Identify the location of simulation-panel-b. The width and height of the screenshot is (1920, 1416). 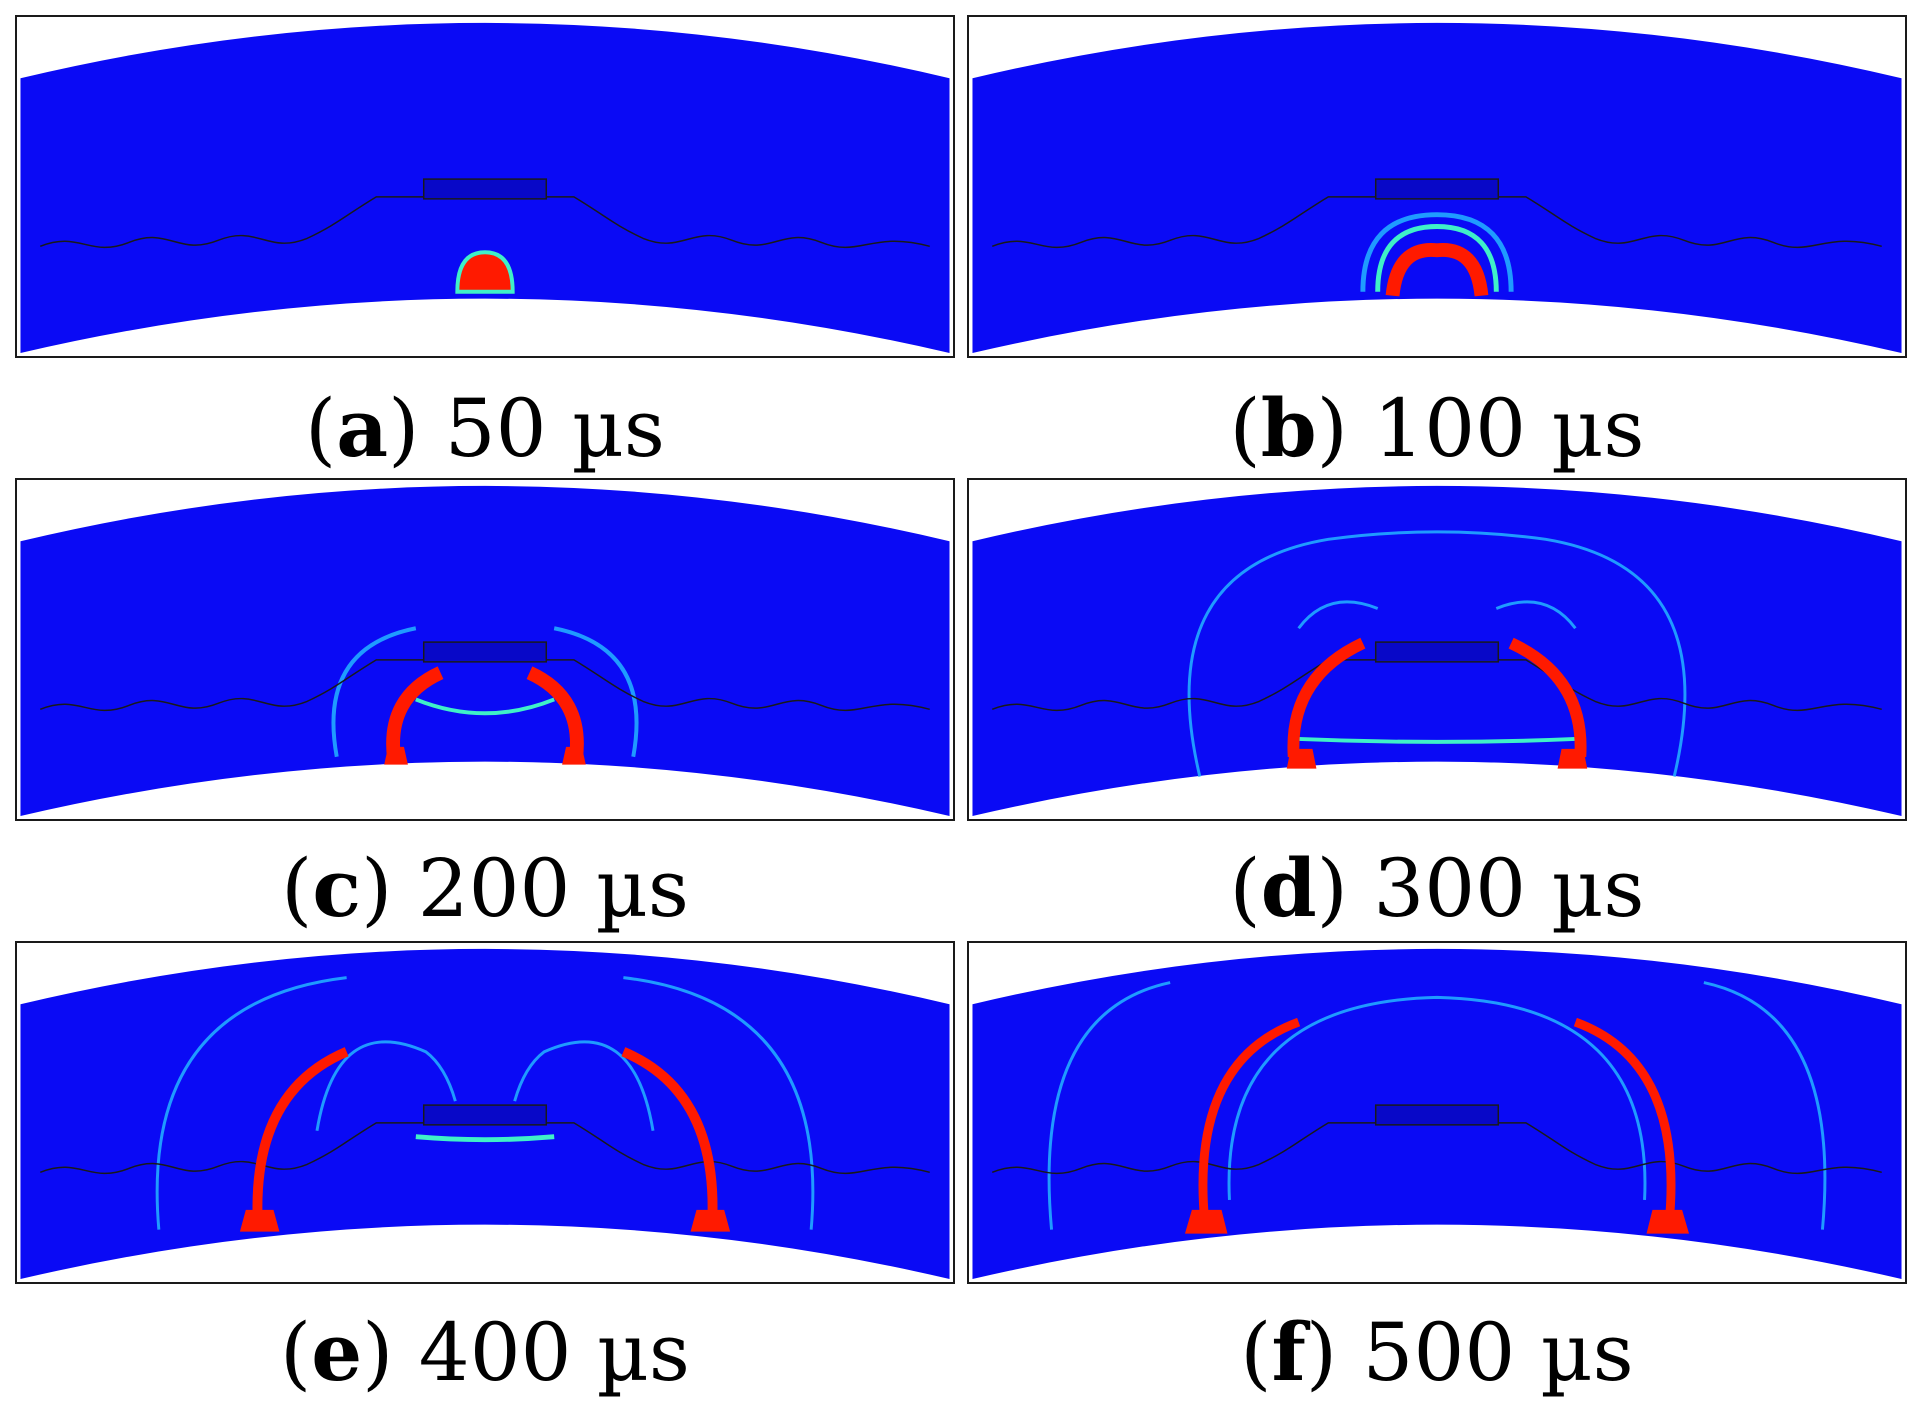
(1437, 186).